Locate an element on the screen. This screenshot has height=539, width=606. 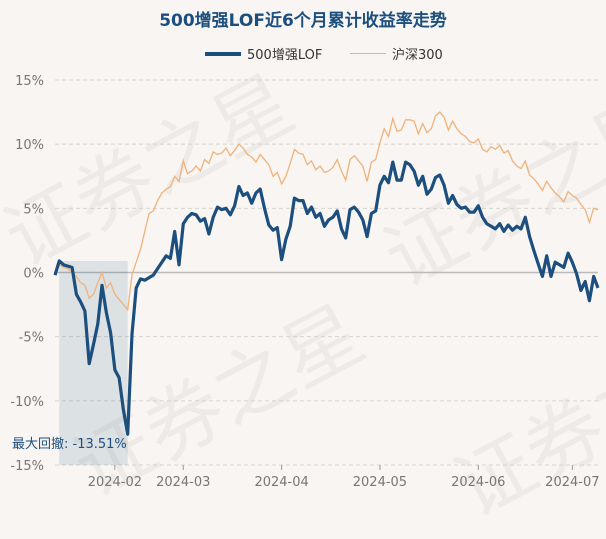
legend-label-index: 沪深300 is located at coordinates (417, 55).